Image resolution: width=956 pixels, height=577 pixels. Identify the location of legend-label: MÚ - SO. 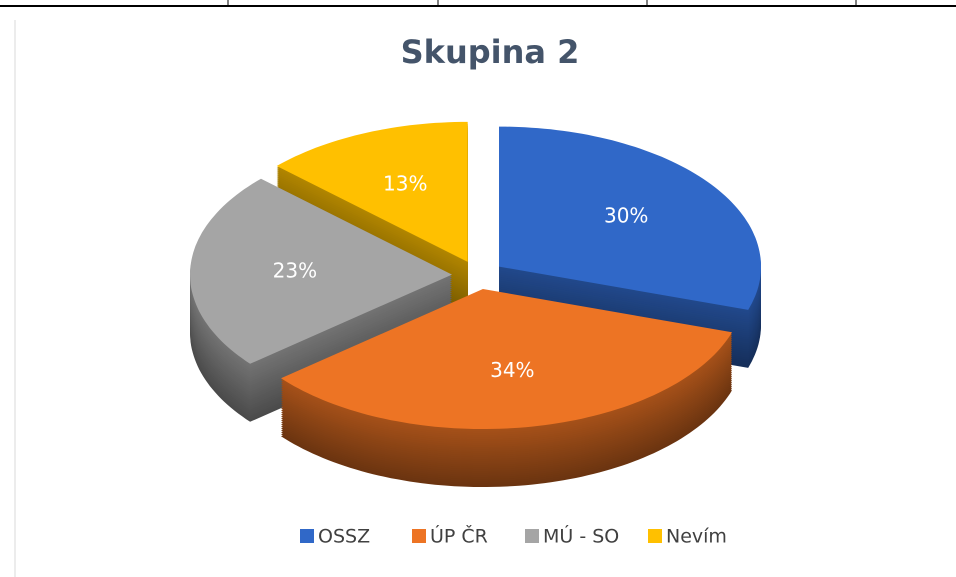
(581, 536).